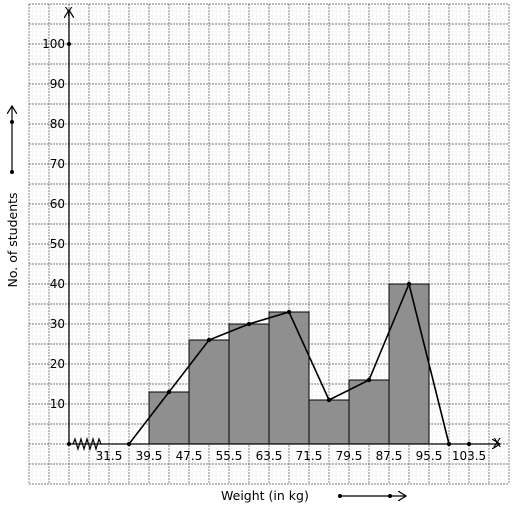  I want to click on y-tick-label: 10, so click(57, 404).